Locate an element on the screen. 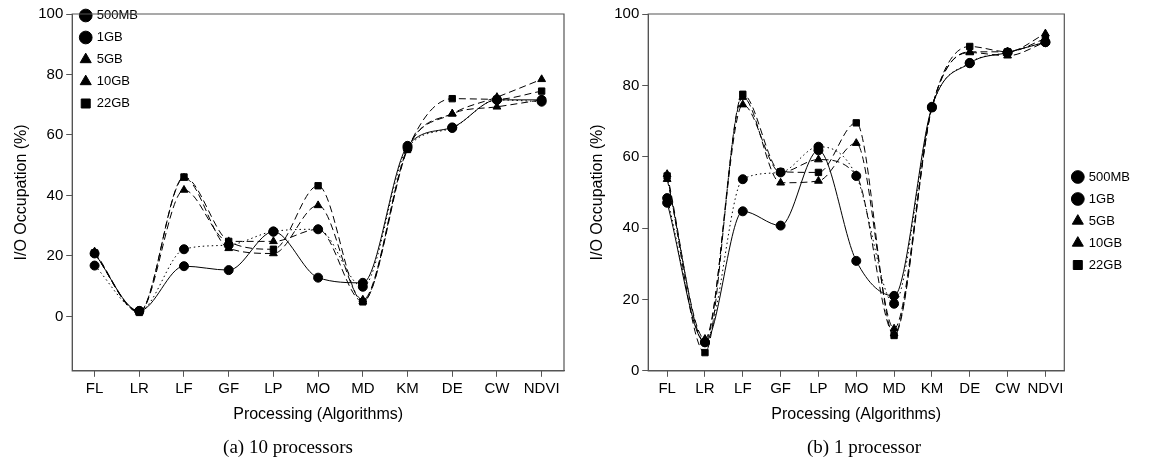 This screenshot has height=466, width=1152. text: (a) 10 processors is located at coordinates (288, 447).